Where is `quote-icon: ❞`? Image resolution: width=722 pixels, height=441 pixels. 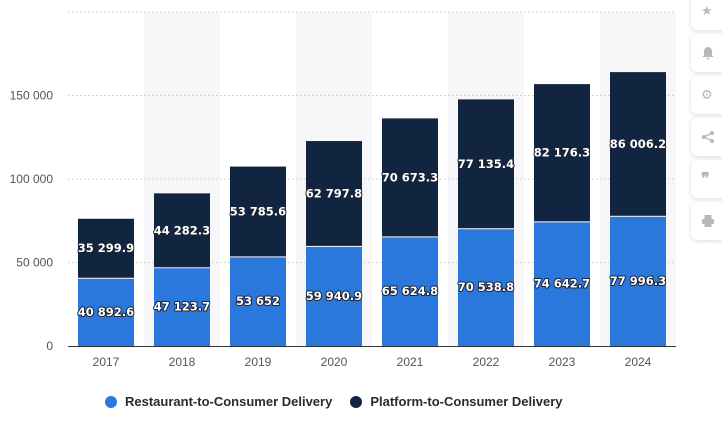 quote-icon: ❞ is located at coordinates (705, 179).